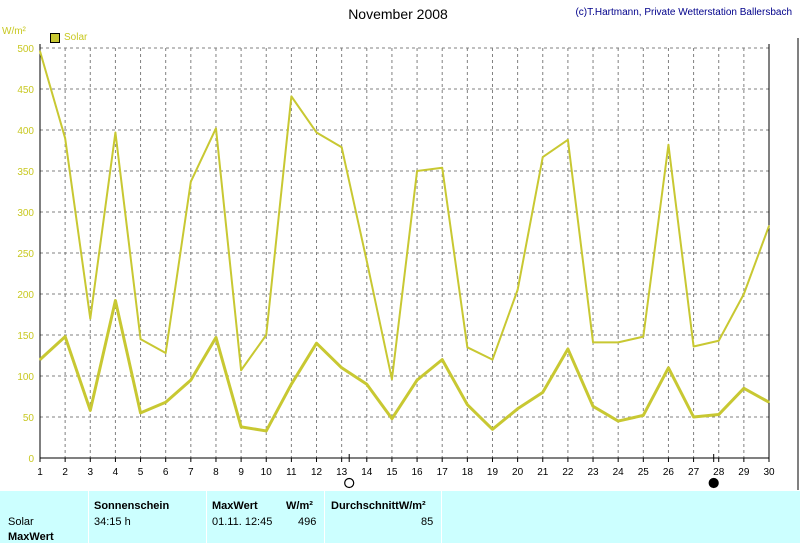  What do you see at coordinates (25, 336) in the screenshot?
I see `y-tick-label: 150` at bounding box center [25, 336].